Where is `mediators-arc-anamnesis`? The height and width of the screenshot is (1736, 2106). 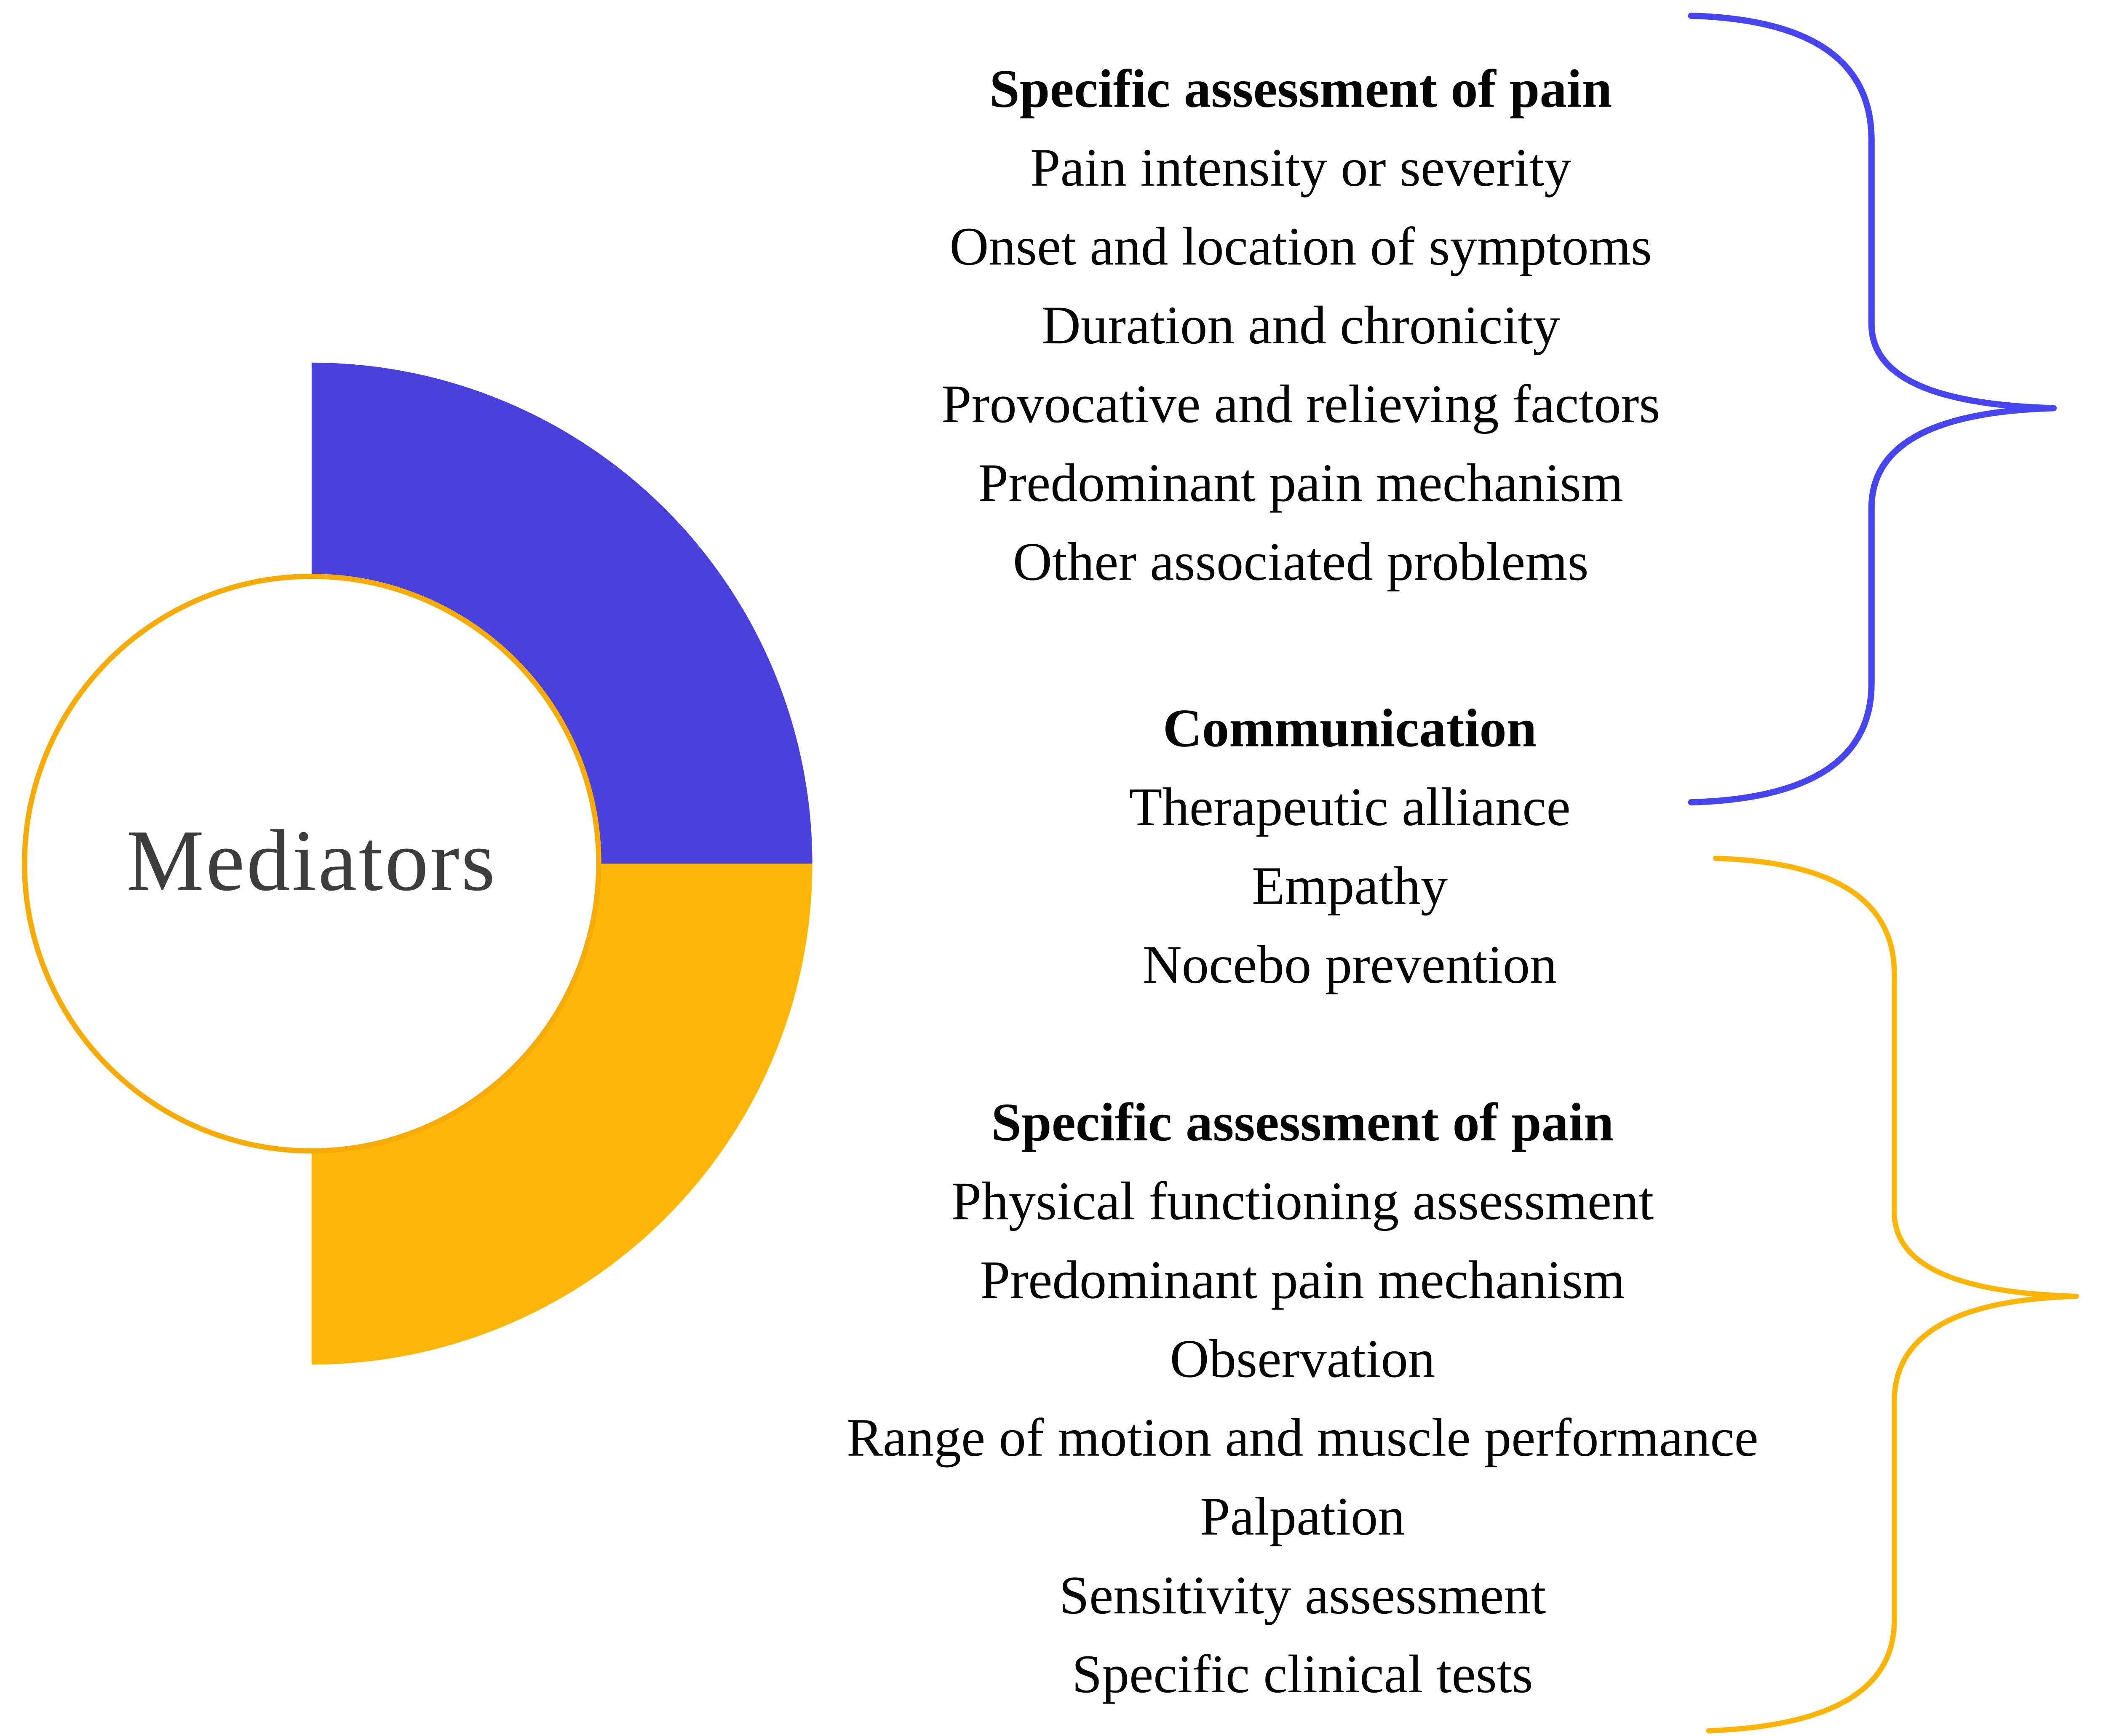 mediators-arc-anamnesis is located at coordinates (561, 613).